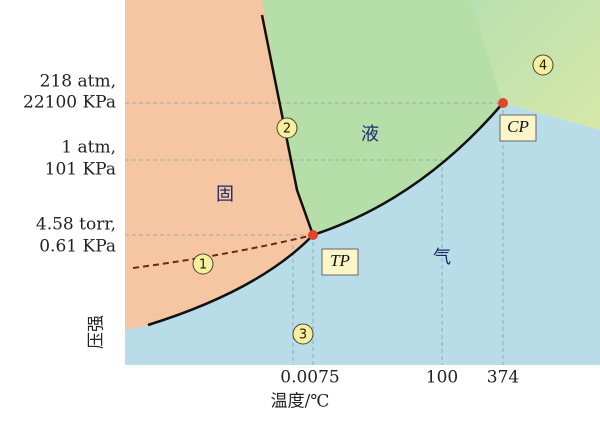 This screenshot has height=422, width=600. What do you see at coordinates (76, 225) in the screenshot?
I see `y-label: 4.58 torr,` at bounding box center [76, 225].